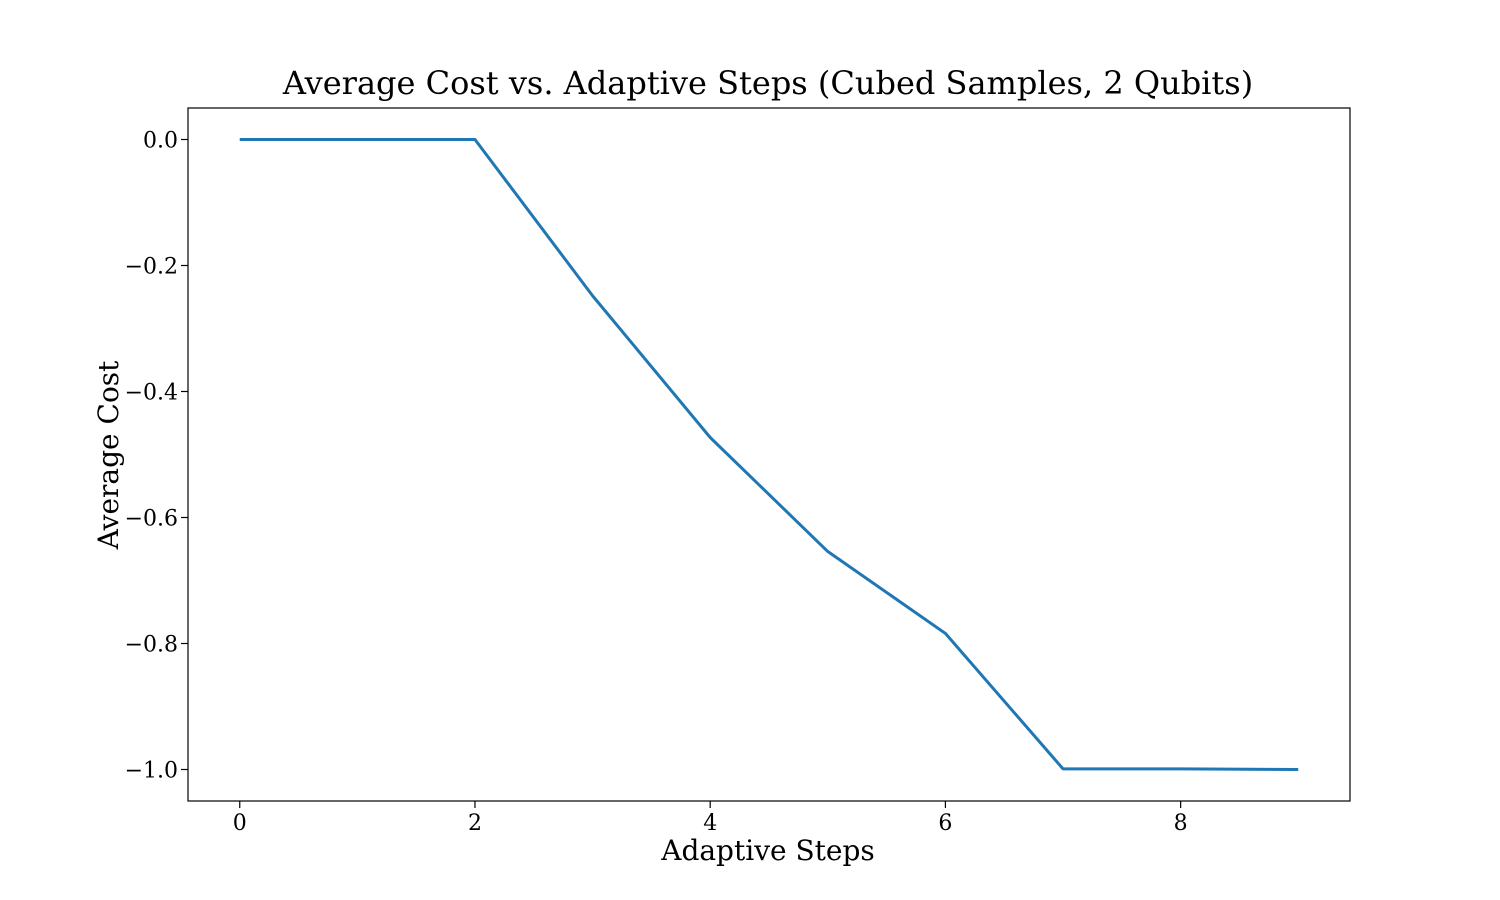 The image size is (1500, 900). Describe the element at coordinates (1181, 823) in the screenshot. I see `x-tick-label: 8` at that location.